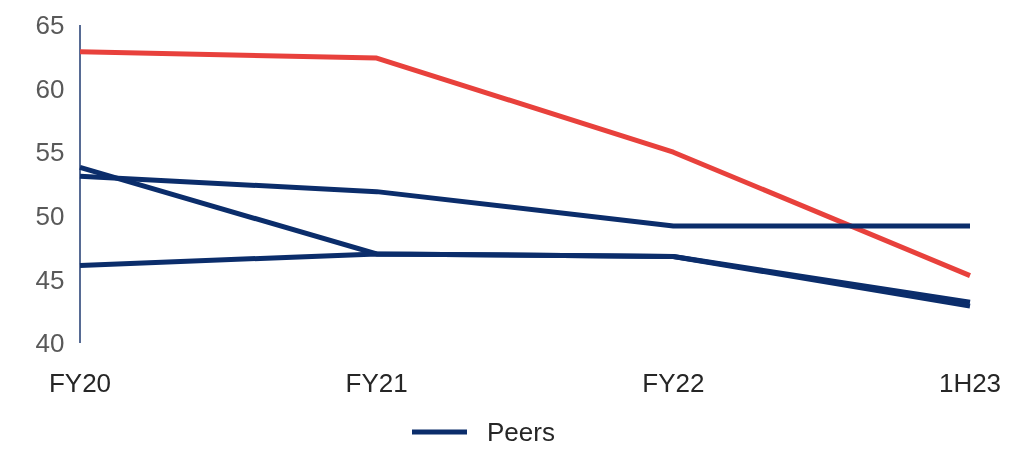 The width and height of the screenshot is (1014, 450). Describe the element at coordinates (50, 279) in the screenshot. I see `y-tick-label: 45` at that location.